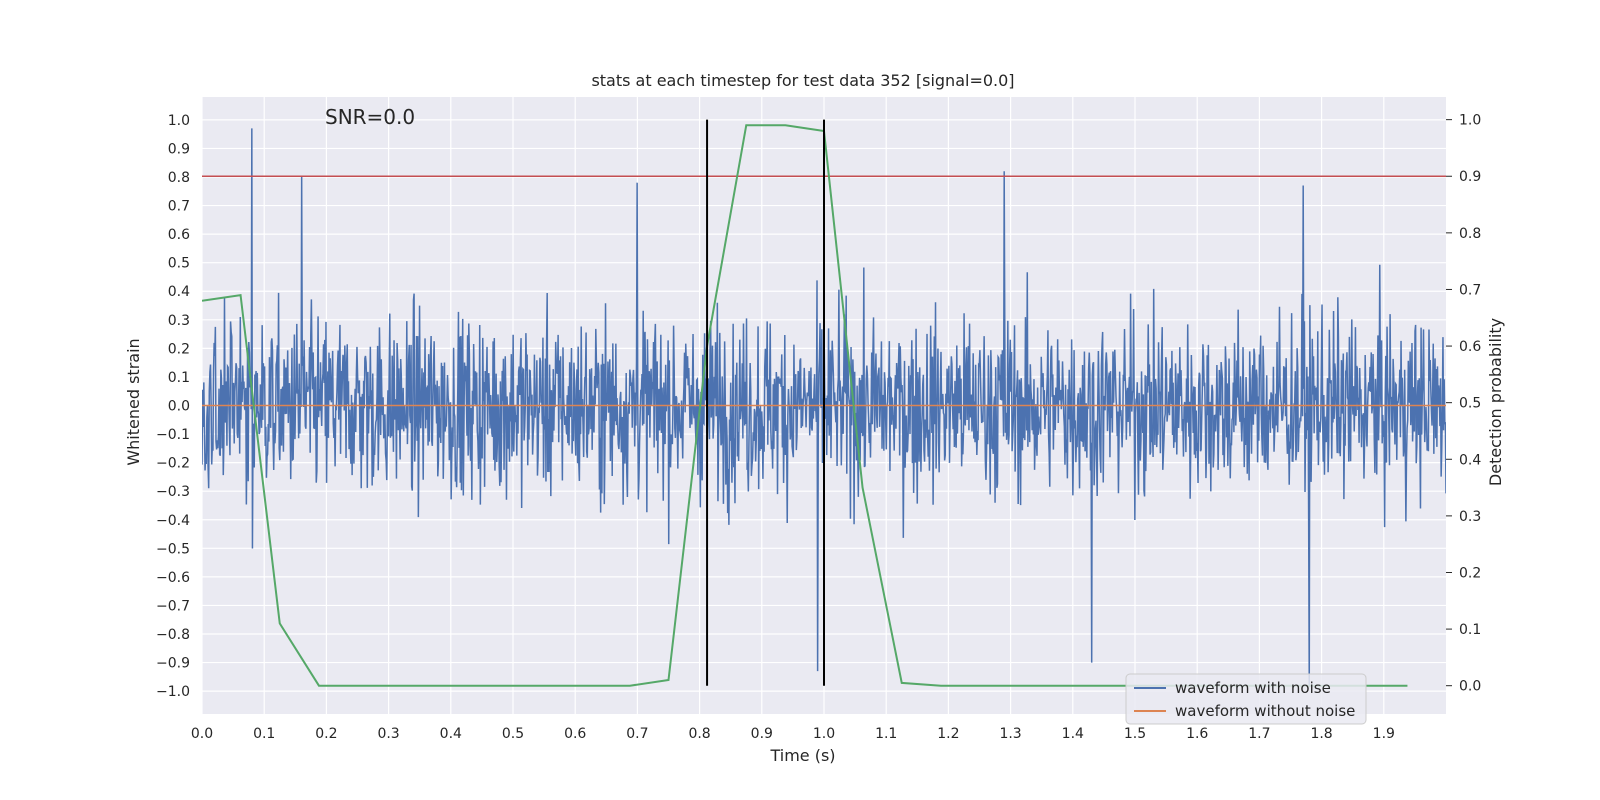  Describe the element at coordinates (1470, 460) in the screenshot. I see `y-tick-label-right: 0.4` at that location.